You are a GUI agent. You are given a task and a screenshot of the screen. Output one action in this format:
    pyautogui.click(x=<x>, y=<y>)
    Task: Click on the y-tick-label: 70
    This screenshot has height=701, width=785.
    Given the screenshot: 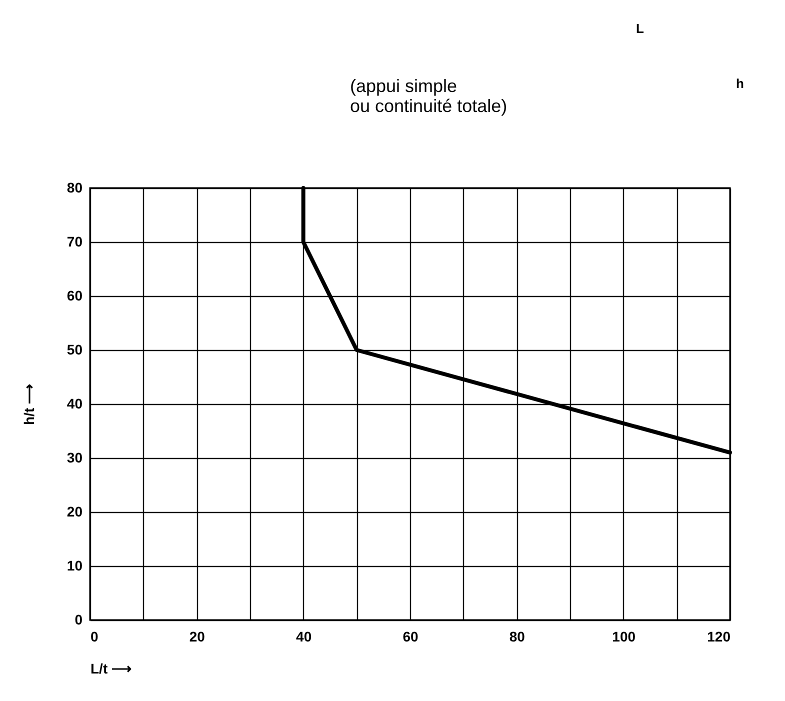 What is the action you would take?
    pyautogui.click(x=74, y=242)
    